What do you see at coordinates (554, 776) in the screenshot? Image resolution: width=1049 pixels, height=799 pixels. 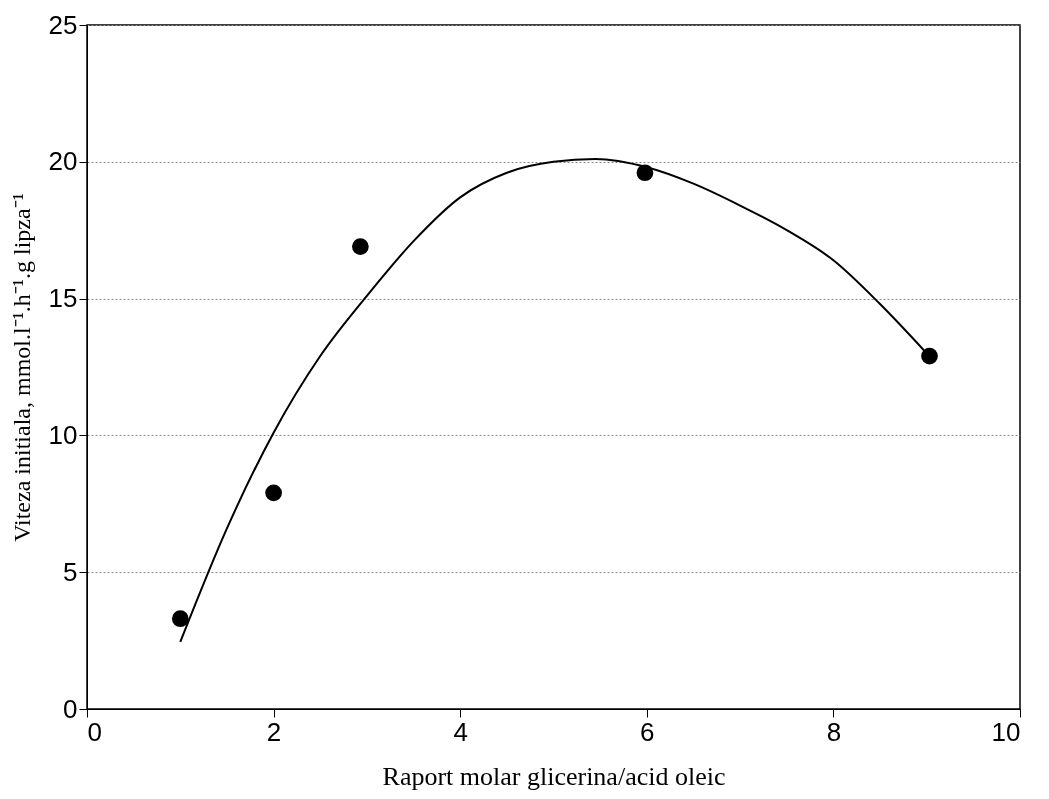 I see `x-axis-title: Raport molar glicerina/acid oleic` at bounding box center [554, 776].